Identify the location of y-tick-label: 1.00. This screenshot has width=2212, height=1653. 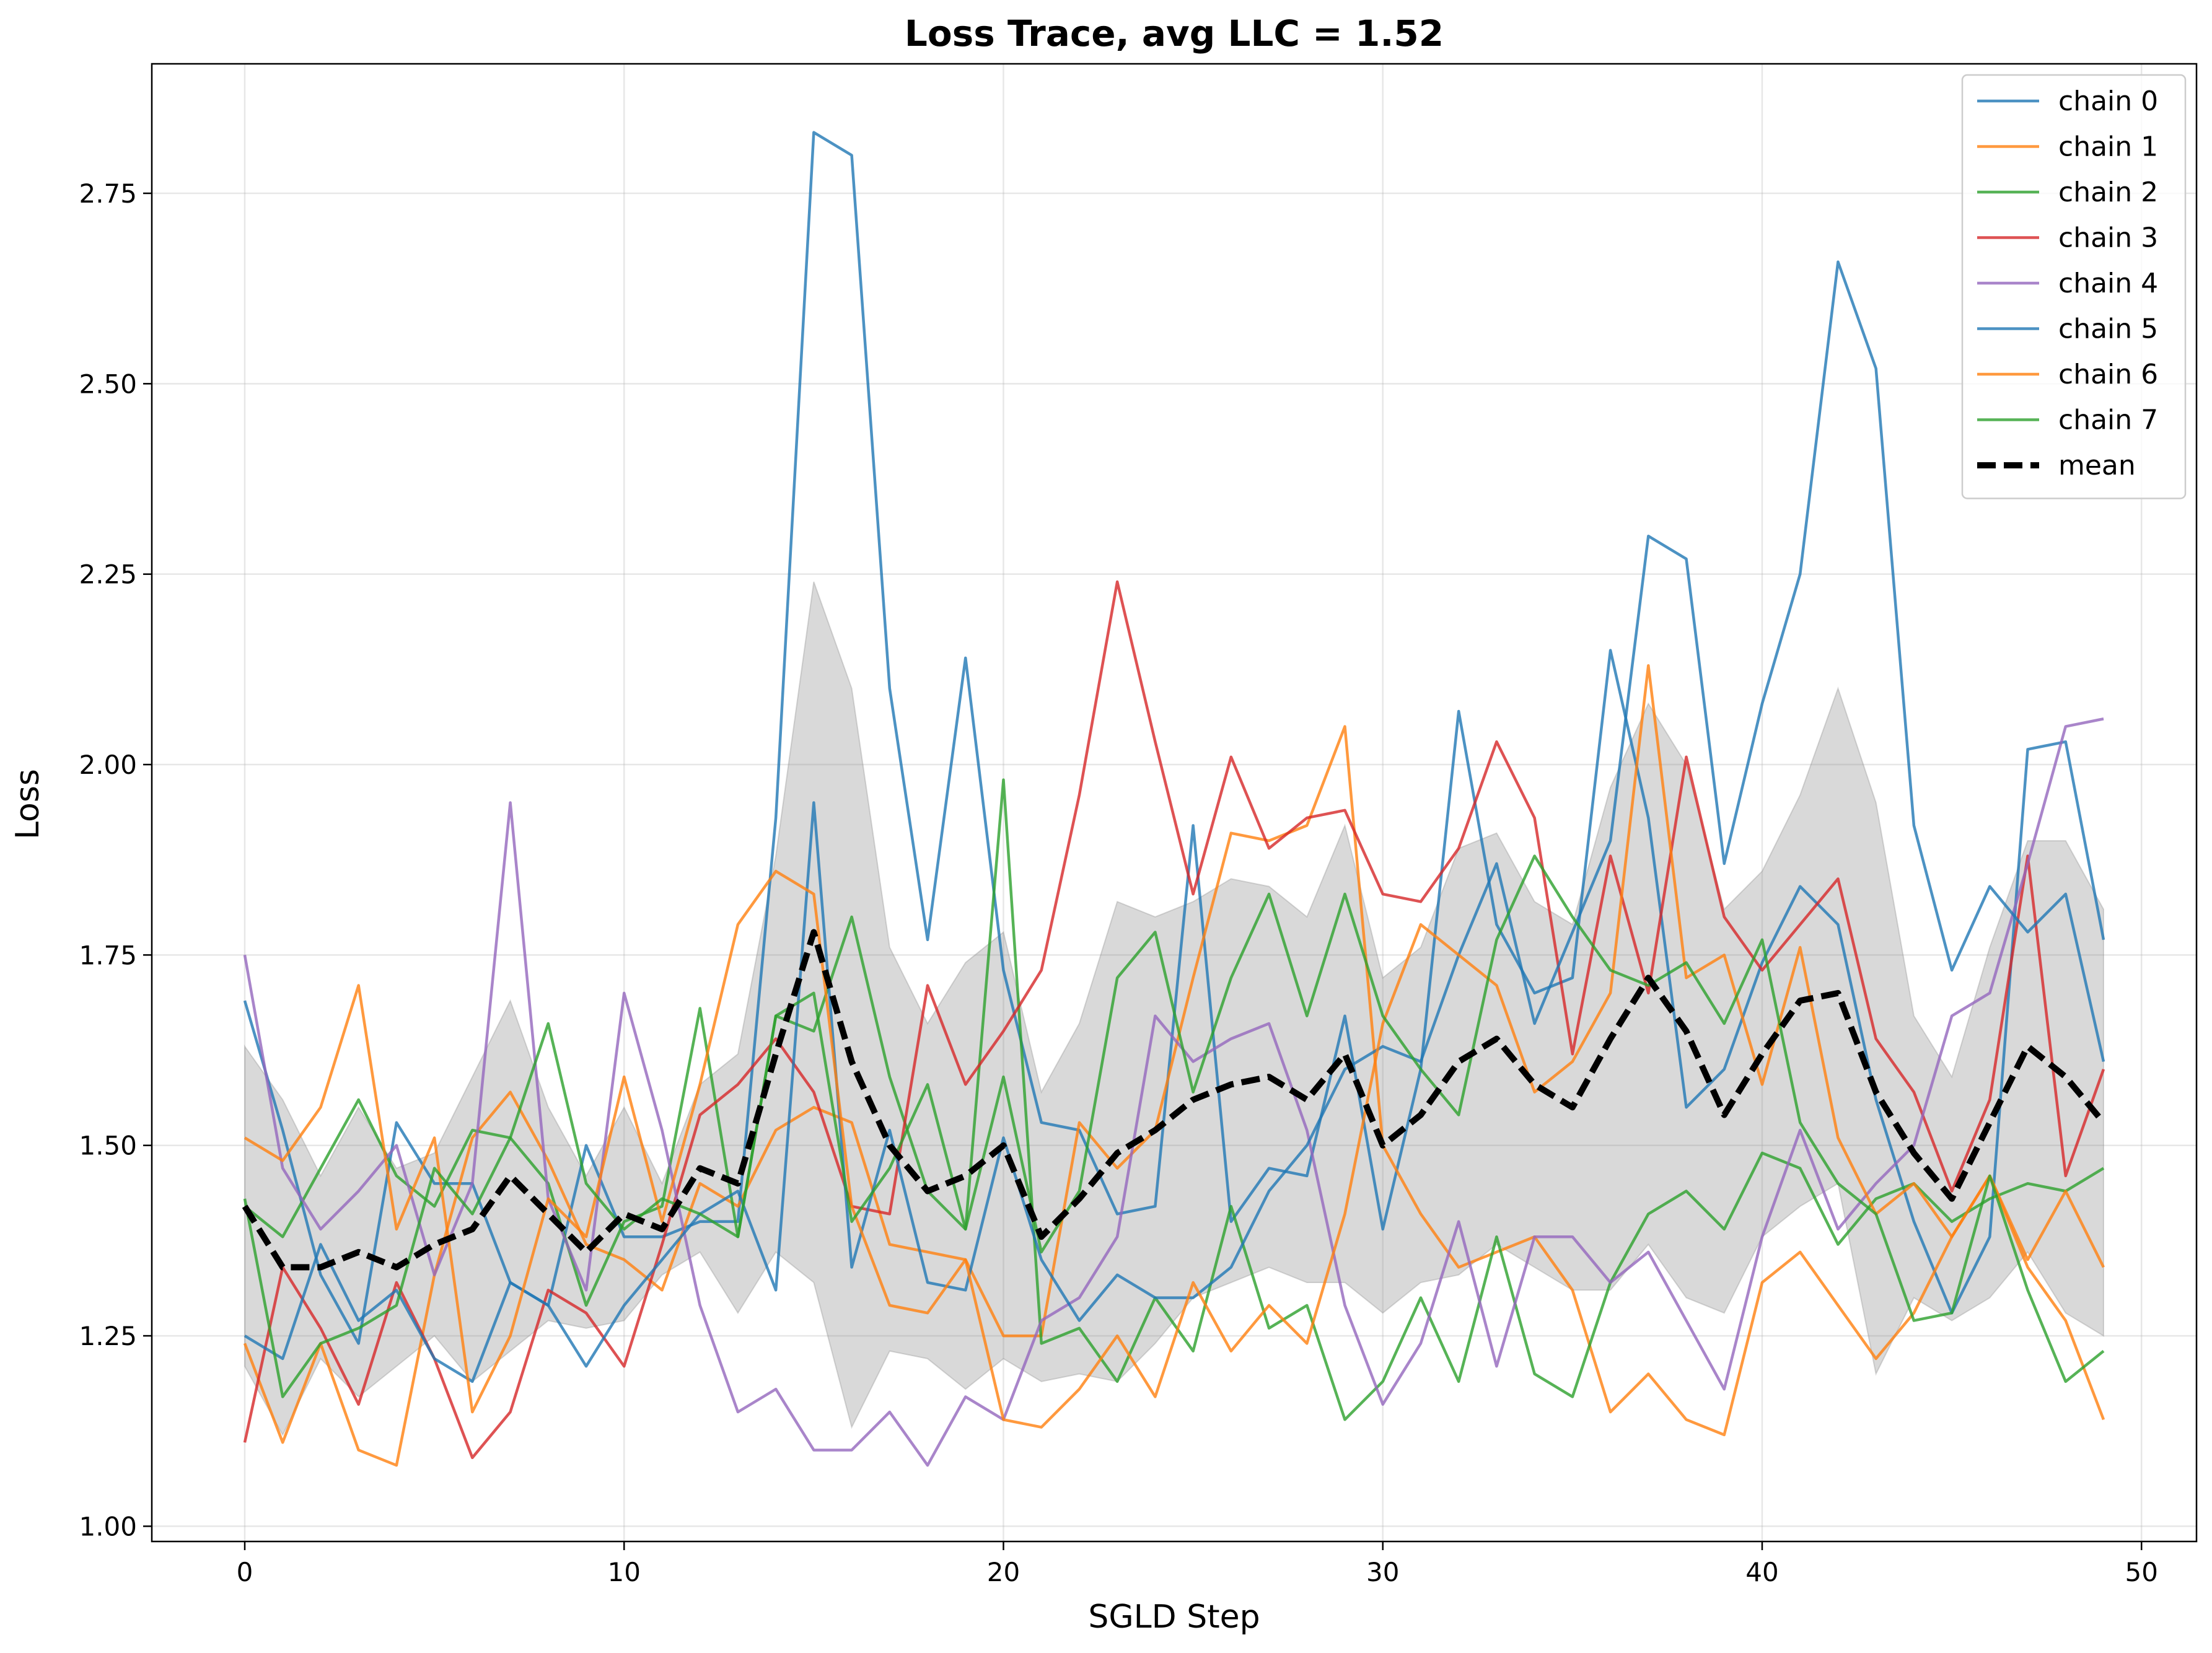
(108, 1526).